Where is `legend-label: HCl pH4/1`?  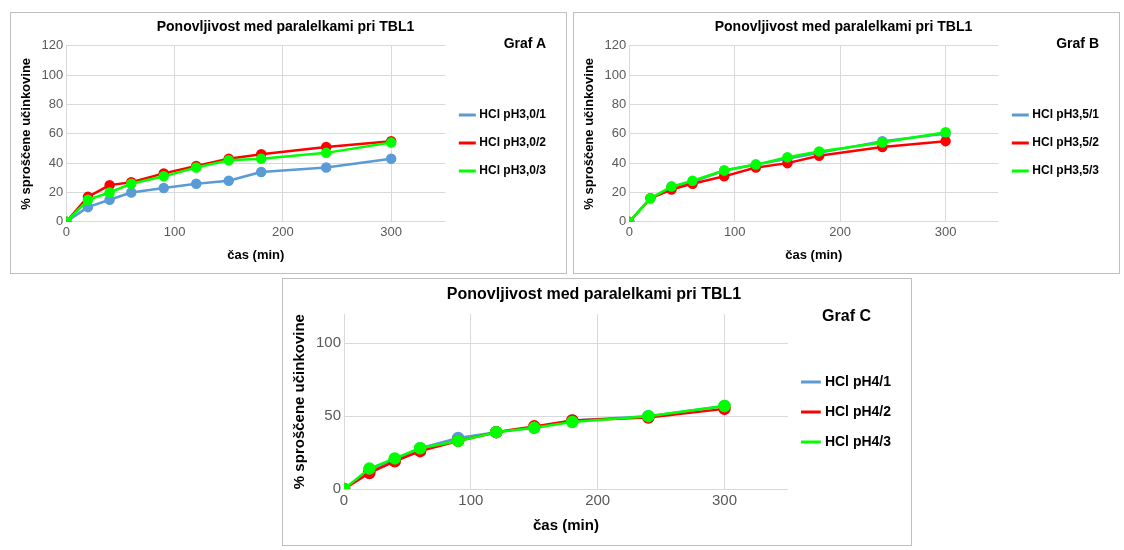
legend-label: HCl pH4/1 is located at coordinates (858, 380).